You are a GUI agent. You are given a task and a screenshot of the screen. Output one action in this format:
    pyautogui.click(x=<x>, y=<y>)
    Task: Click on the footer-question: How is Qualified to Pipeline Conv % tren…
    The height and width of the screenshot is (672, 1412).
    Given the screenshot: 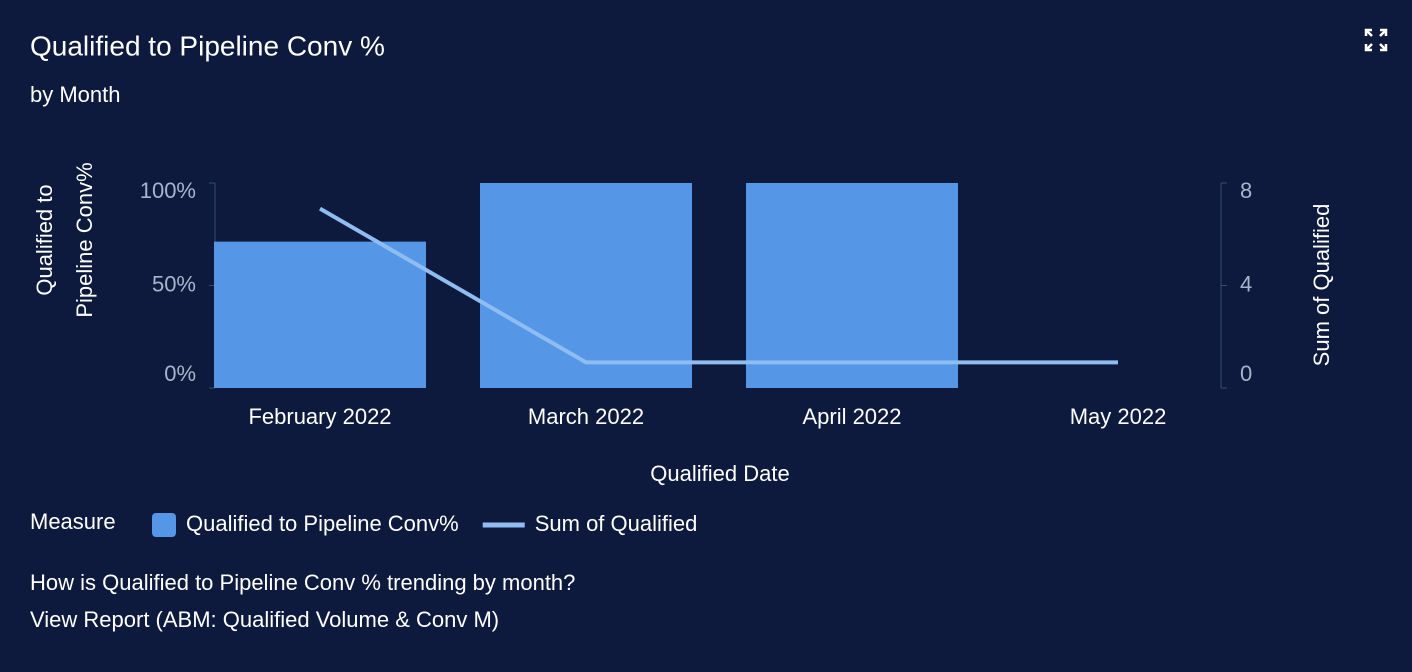 What is the action you would take?
    pyautogui.click(x=303, y=582)
    